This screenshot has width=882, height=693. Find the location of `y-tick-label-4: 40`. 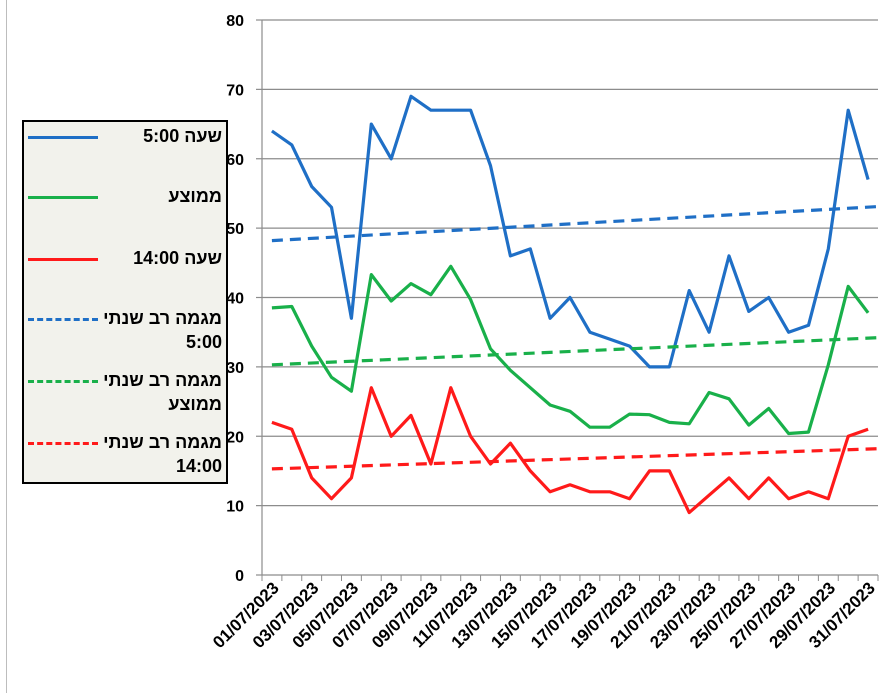

y-tick-label-4: 40 is located at coordinates (235, 299).